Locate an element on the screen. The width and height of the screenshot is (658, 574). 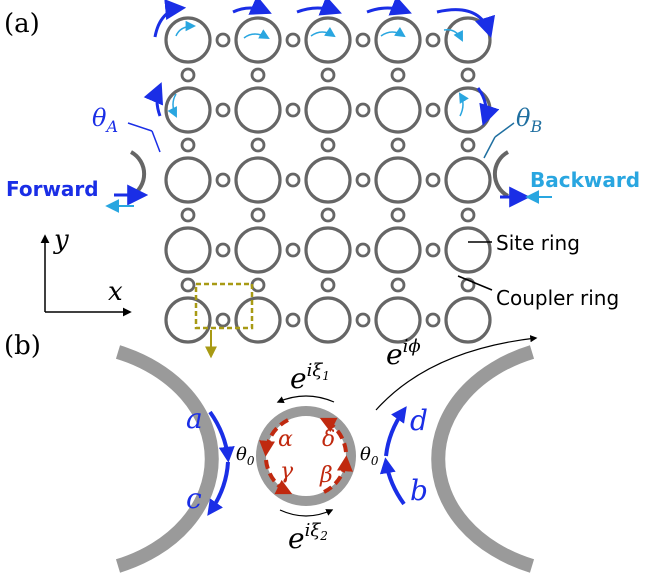
panel-a-label: (a) is located at coordinates (22, 24).